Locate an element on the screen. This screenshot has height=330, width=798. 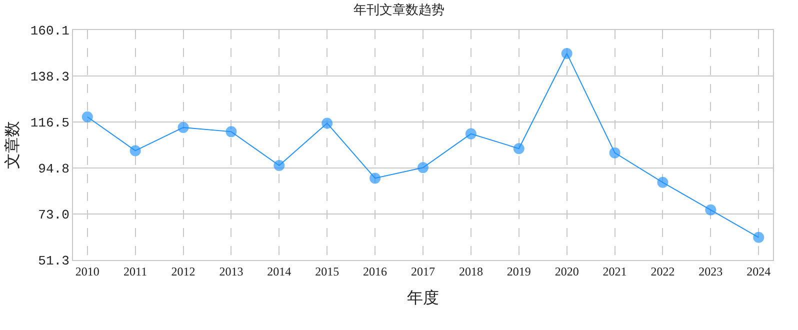
x-tick-label: 2014 is located at coordinates (279, 271).